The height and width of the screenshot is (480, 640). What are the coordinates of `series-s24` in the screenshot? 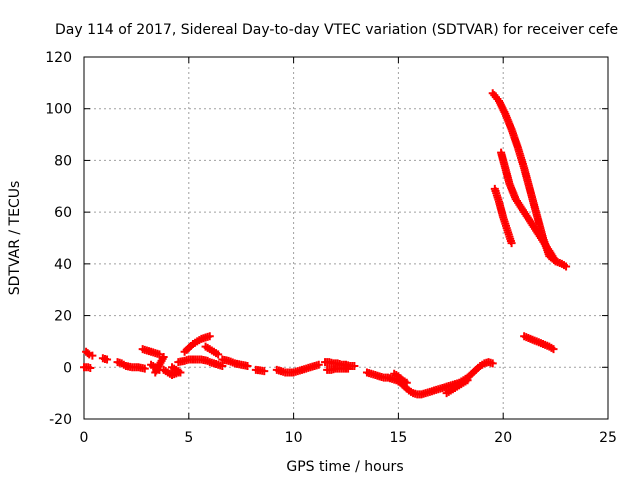 It's located at (503, 216).